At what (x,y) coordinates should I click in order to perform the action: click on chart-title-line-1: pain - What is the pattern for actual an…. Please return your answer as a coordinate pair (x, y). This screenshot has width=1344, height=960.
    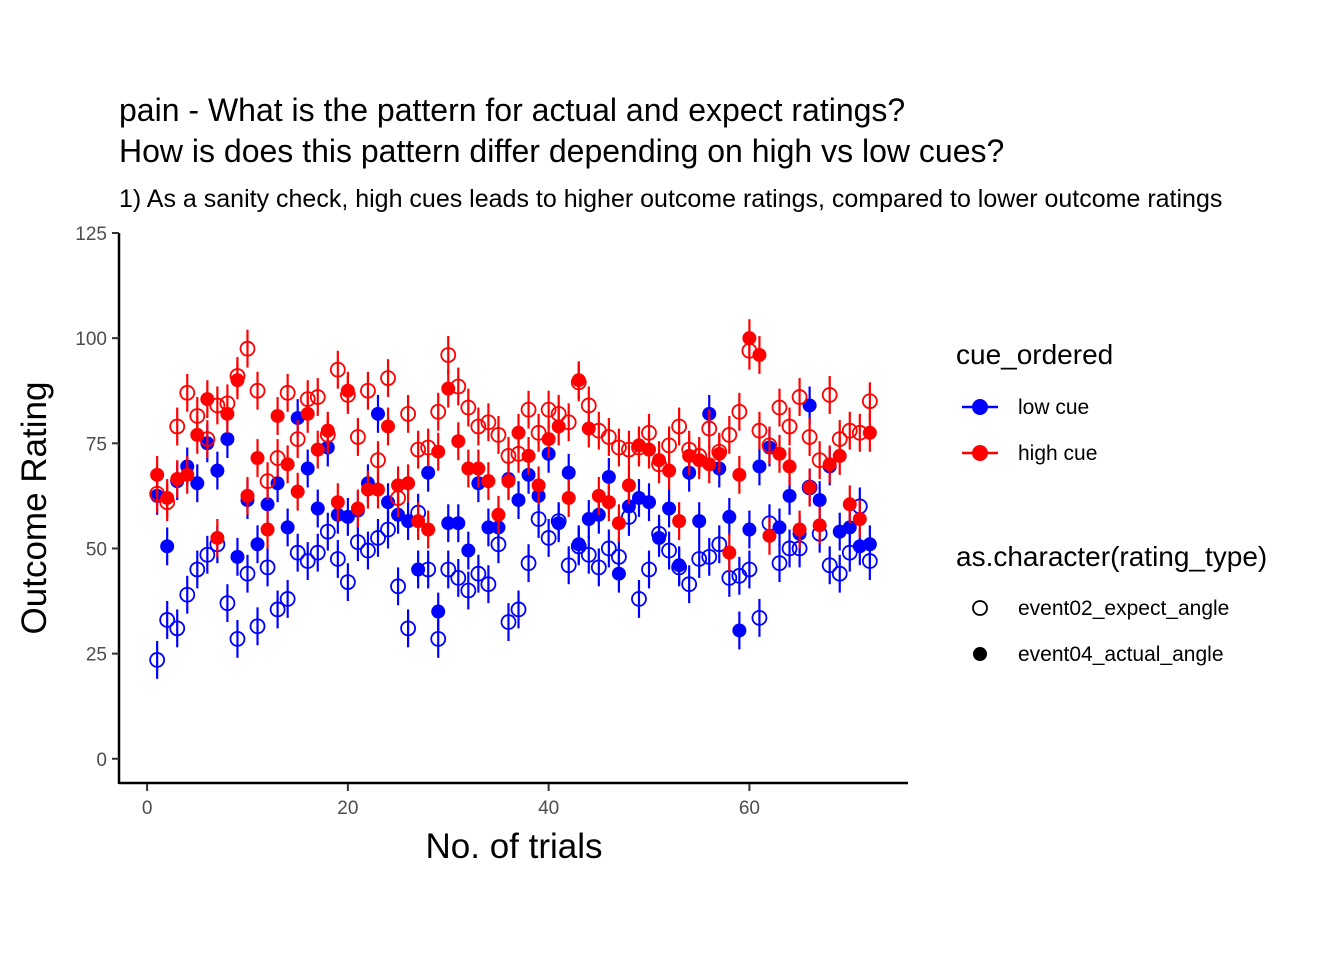
    Looking at the image, I should click on (512, 110).